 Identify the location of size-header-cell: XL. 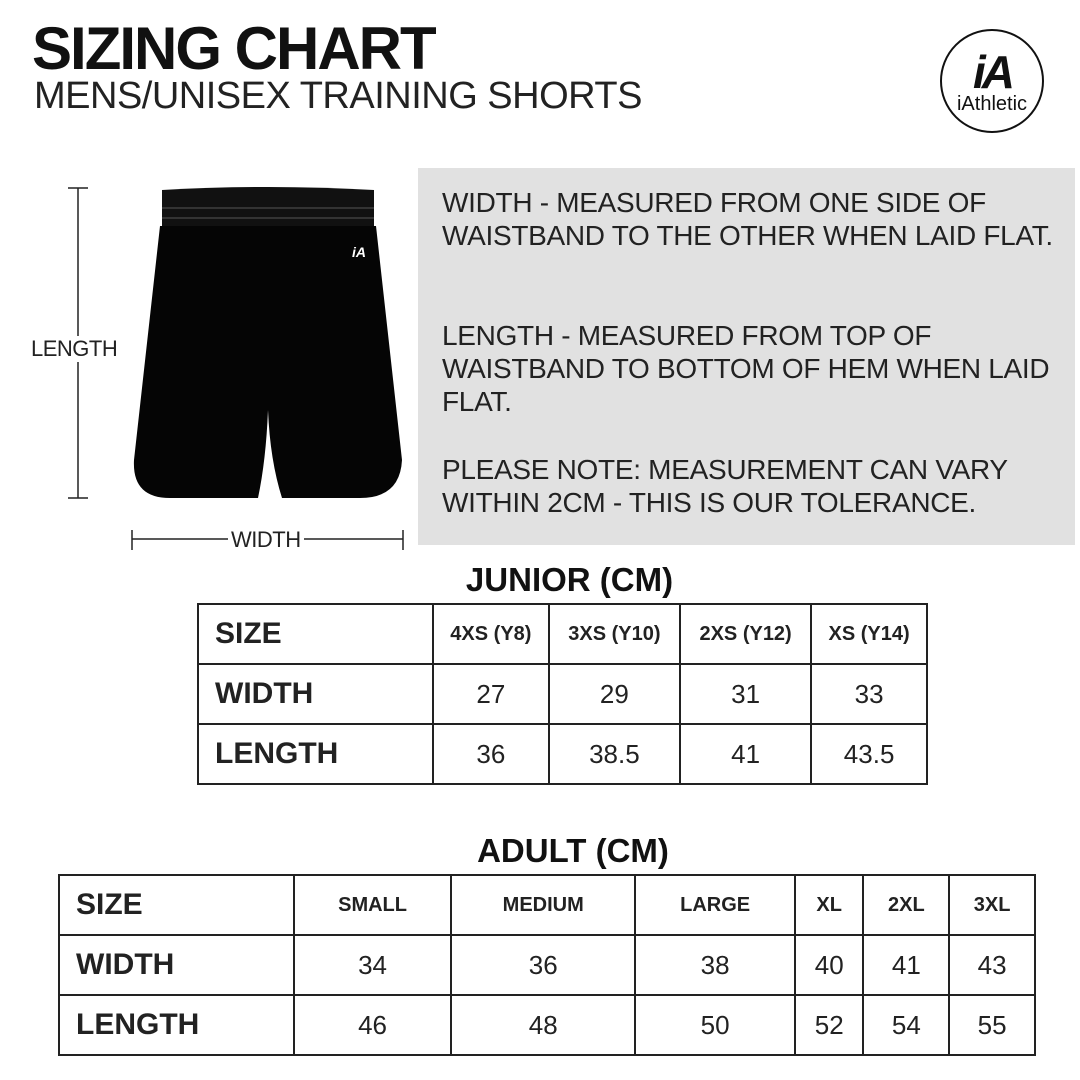
(829, 905).